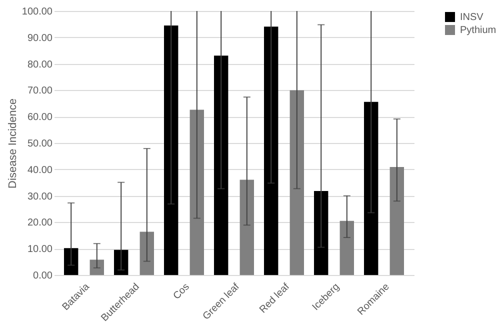  I want to click on y-tick-label: 30.00, so click(40, 196).